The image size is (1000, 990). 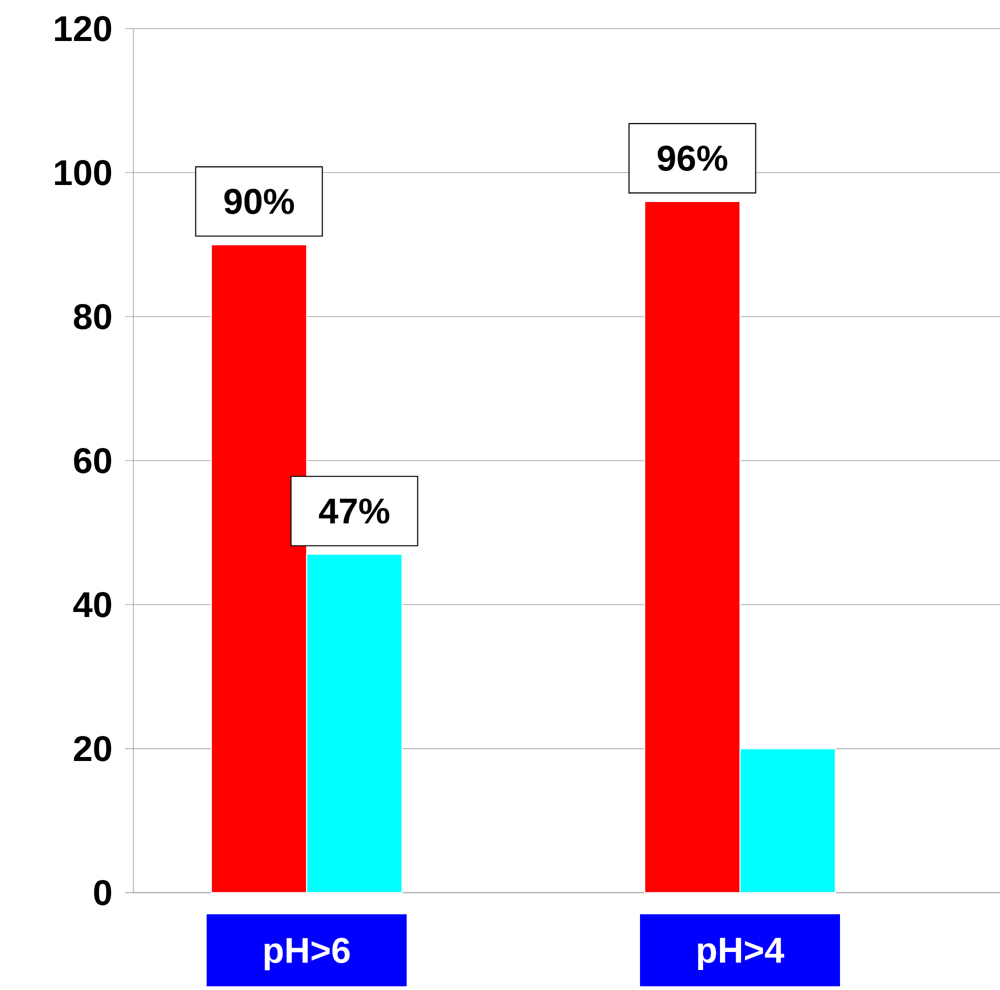 I want to click on data-label: 47%, so click(x=354, y=511).